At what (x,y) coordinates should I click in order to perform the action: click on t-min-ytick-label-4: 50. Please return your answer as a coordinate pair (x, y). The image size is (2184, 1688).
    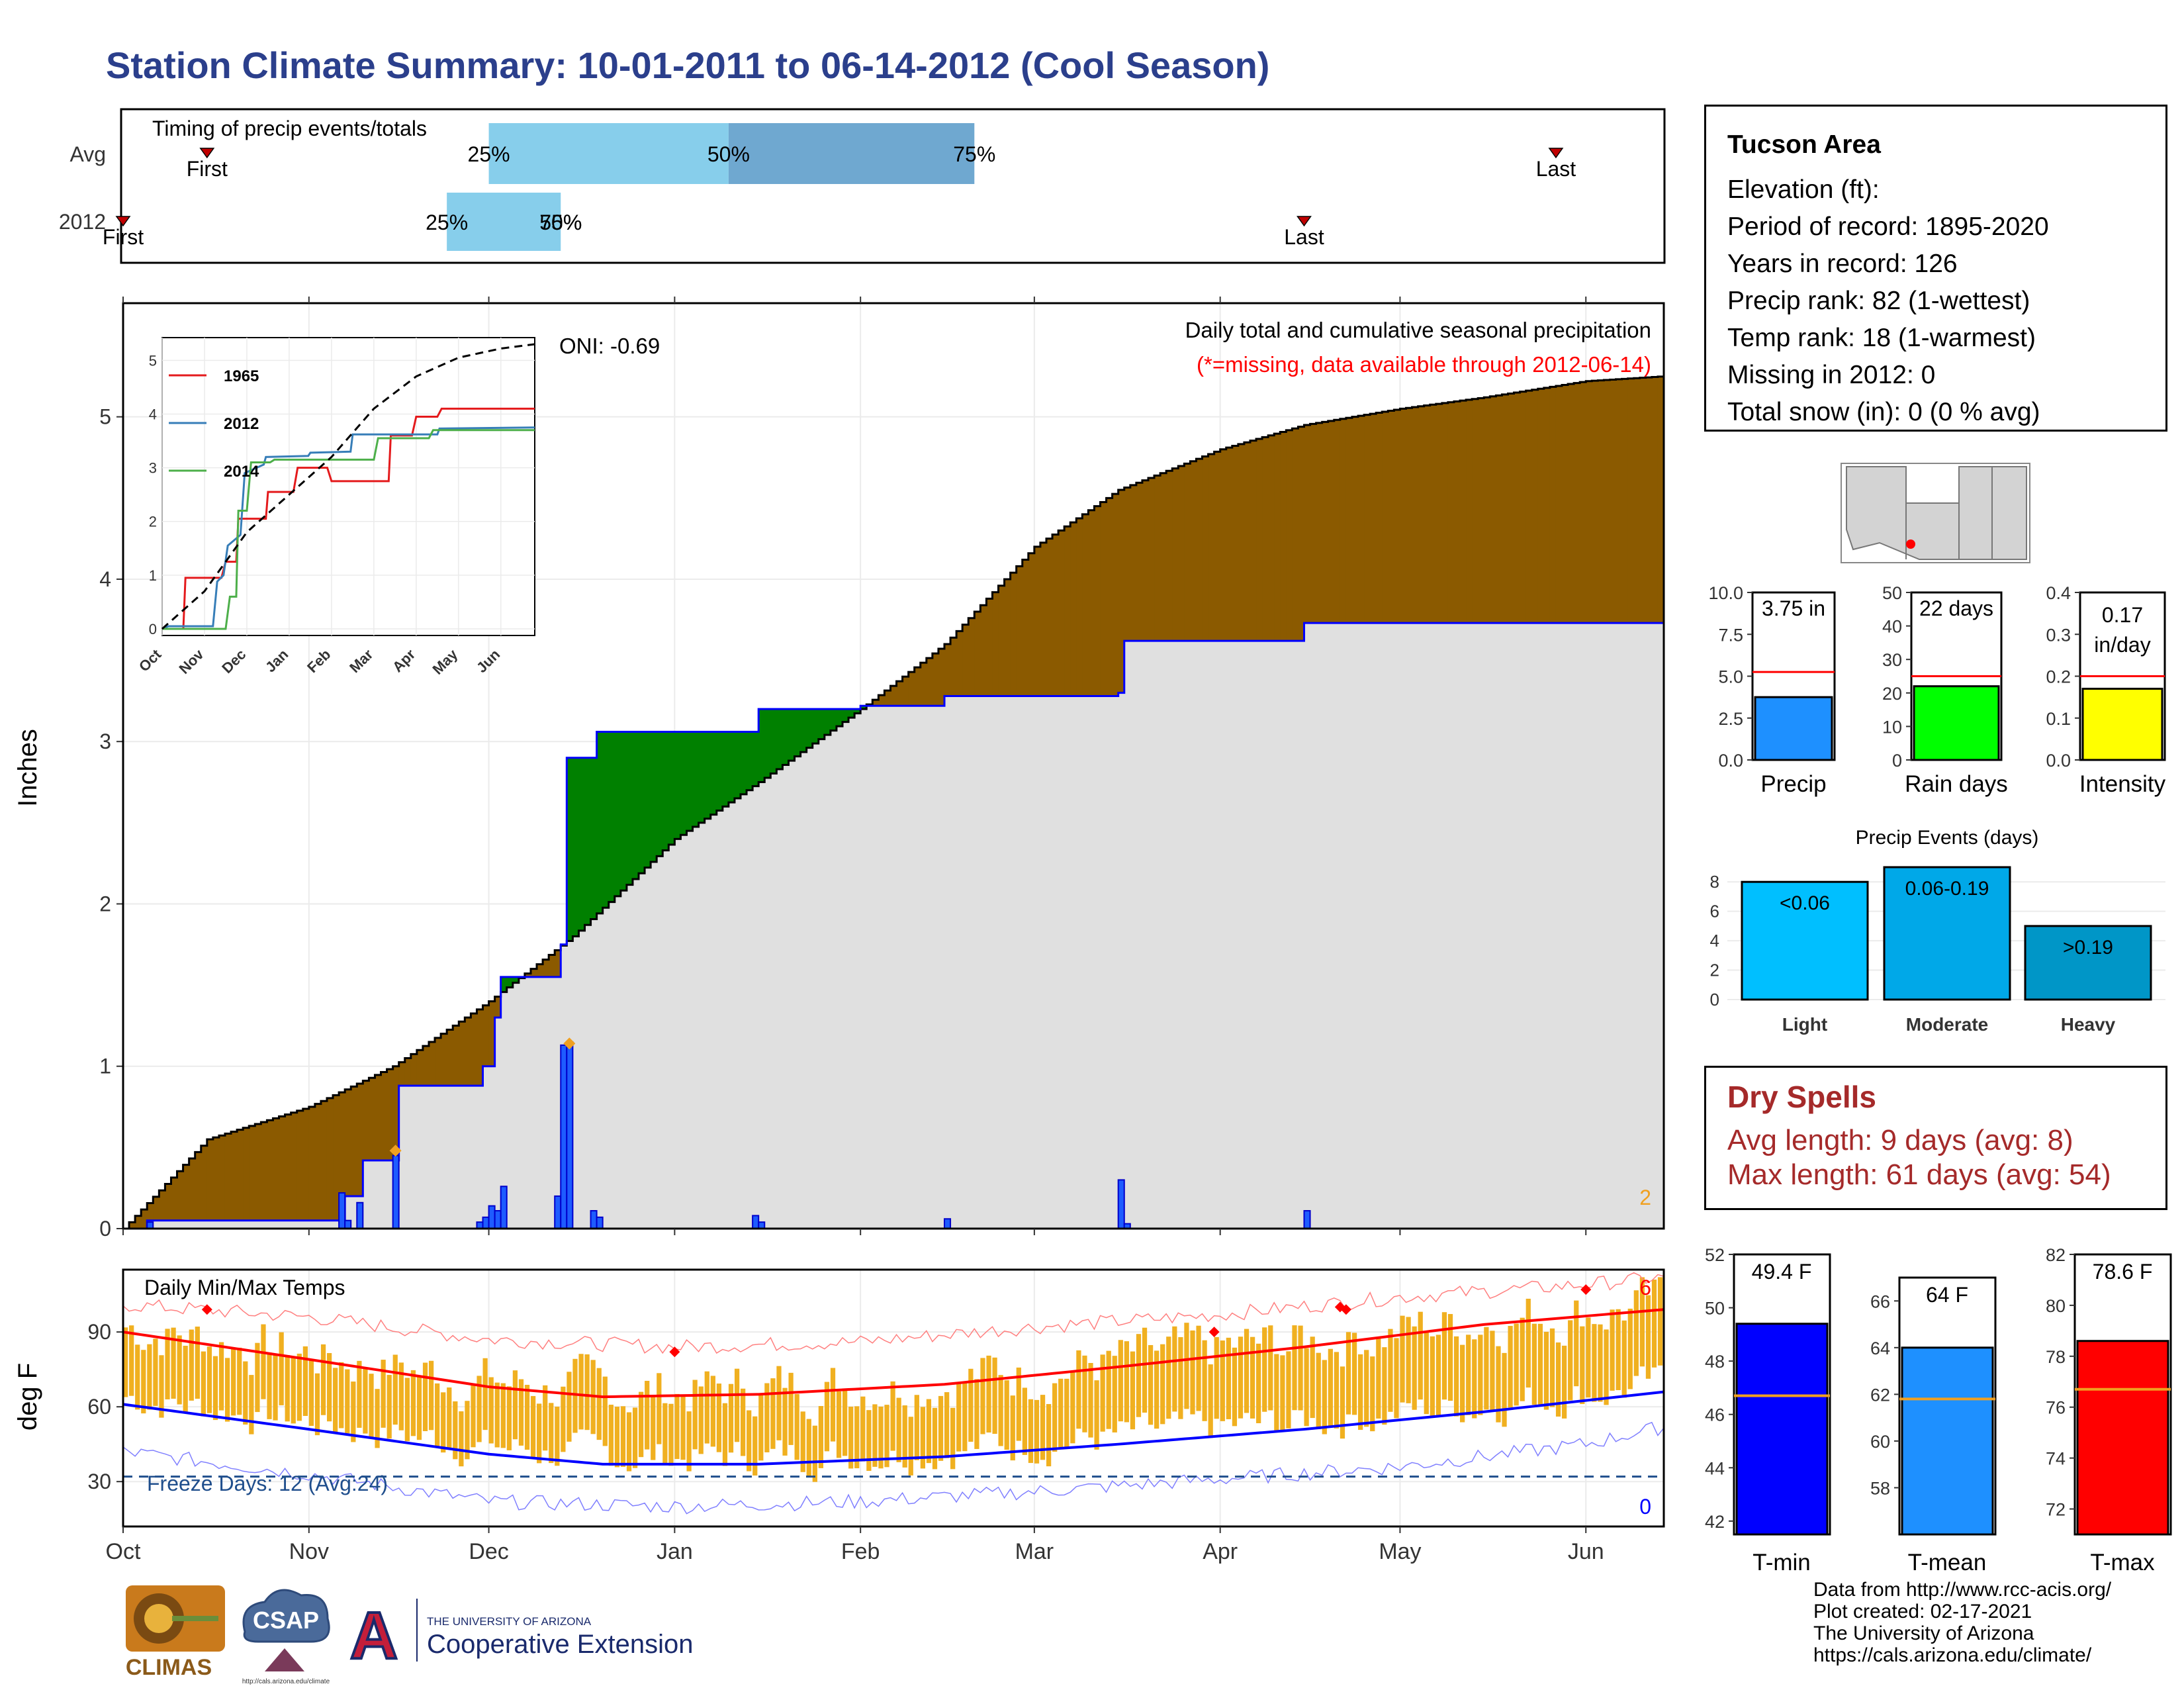
    Looking at the image, I should click on (1715, 1309).